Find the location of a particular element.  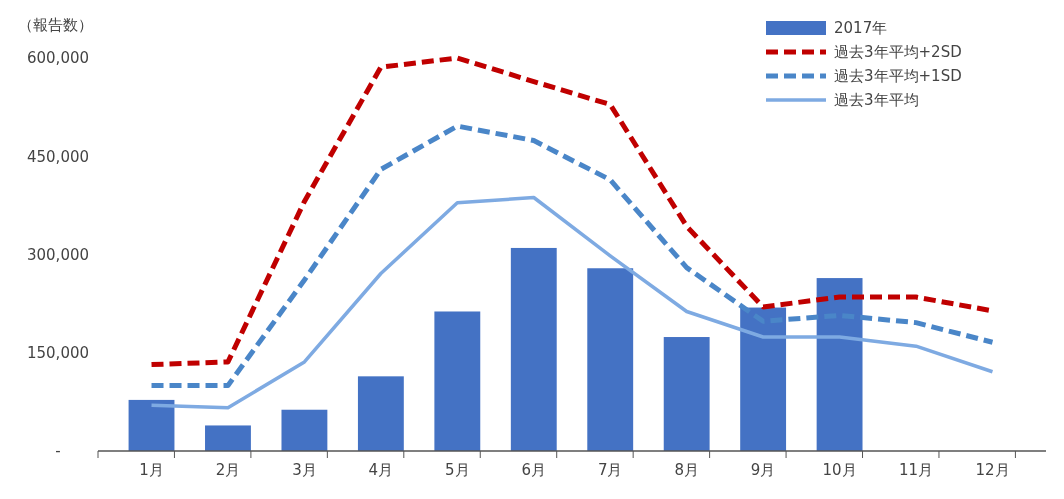

y-tick-label: 450,000 is located at coordinates (58, 156).